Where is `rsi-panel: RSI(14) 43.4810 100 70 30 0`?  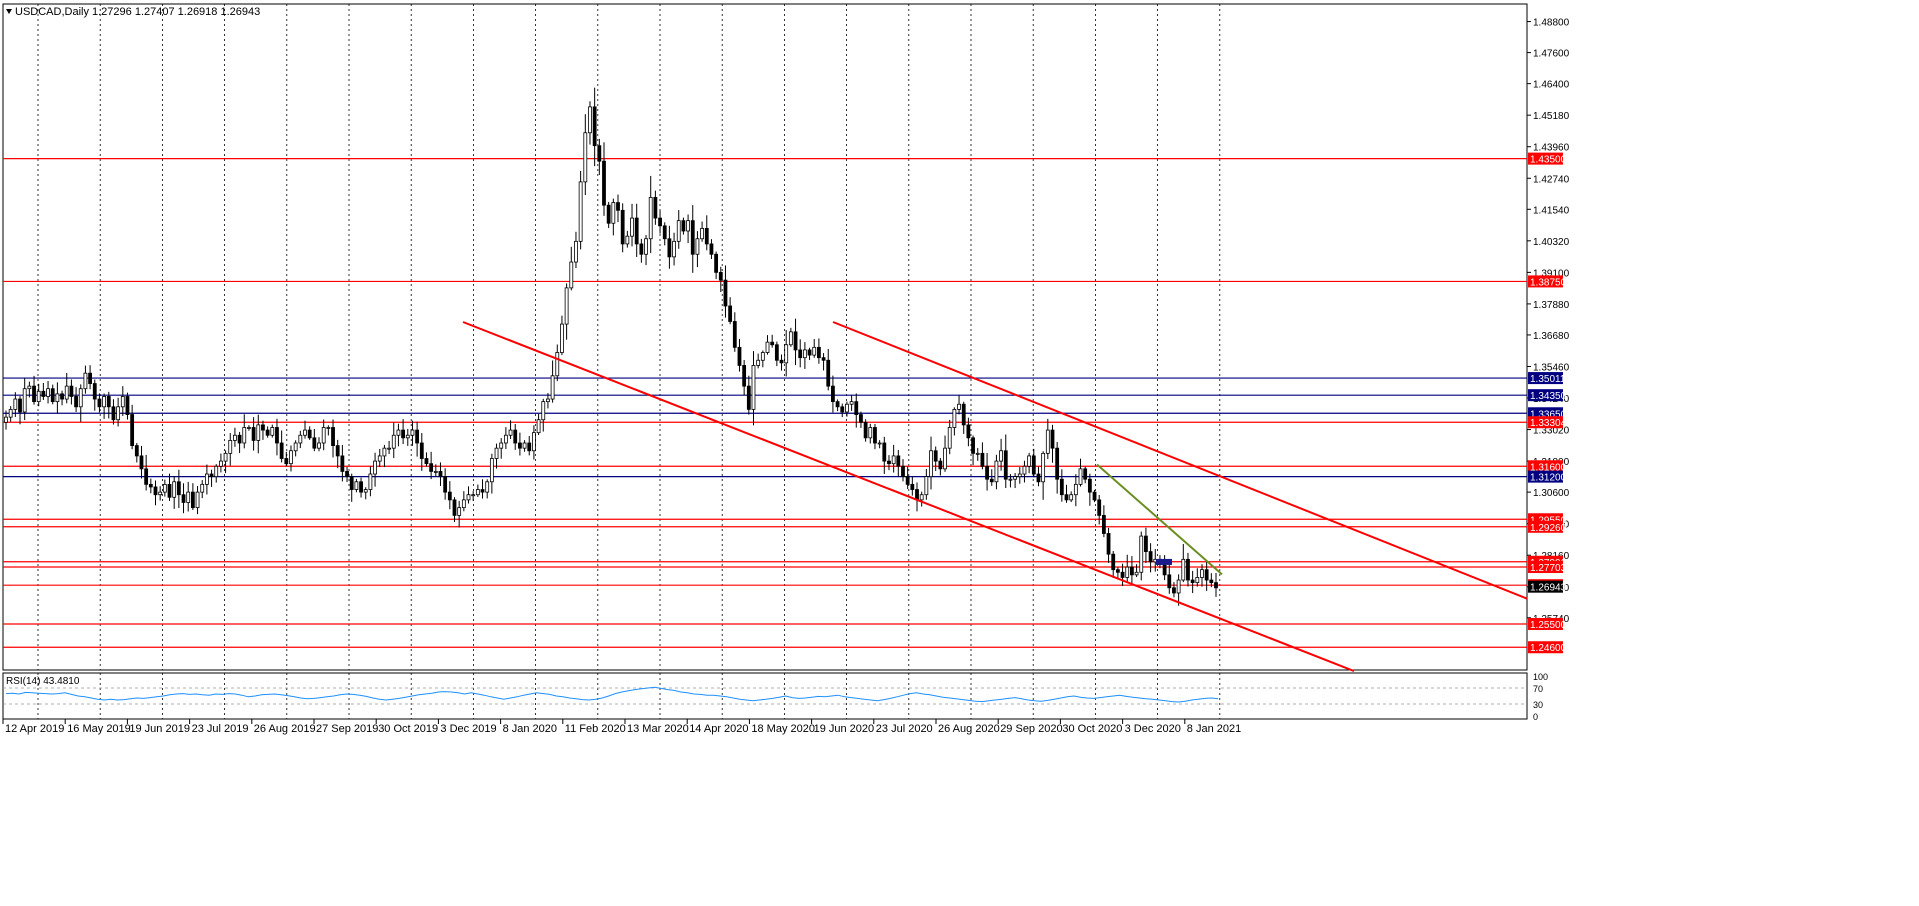
rsi-panel: RSI(14) 43.4810 100 70 30 0 is located at coordinates (775, 697).